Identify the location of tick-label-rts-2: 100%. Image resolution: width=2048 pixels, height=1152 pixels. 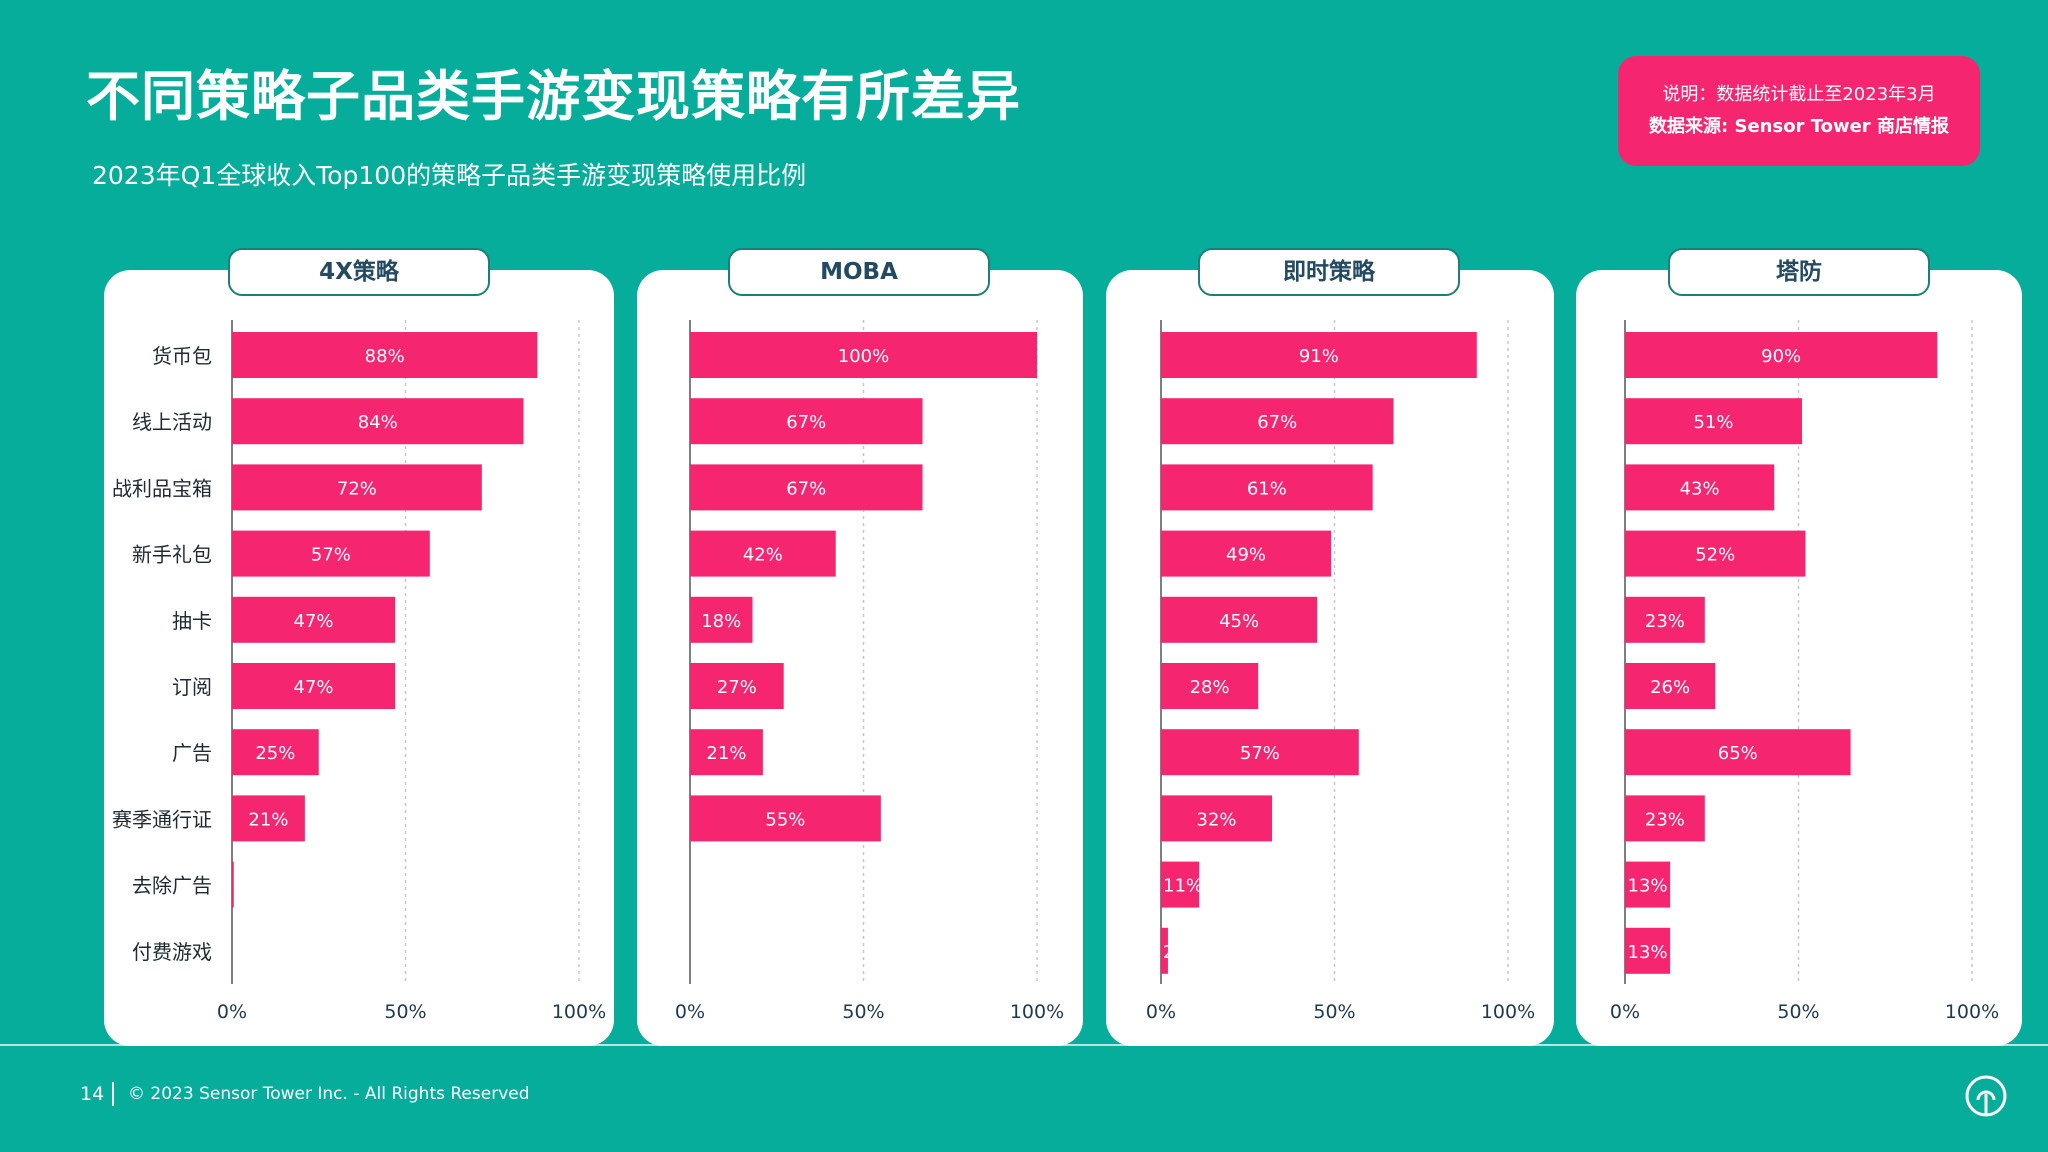
(1508, 1012).